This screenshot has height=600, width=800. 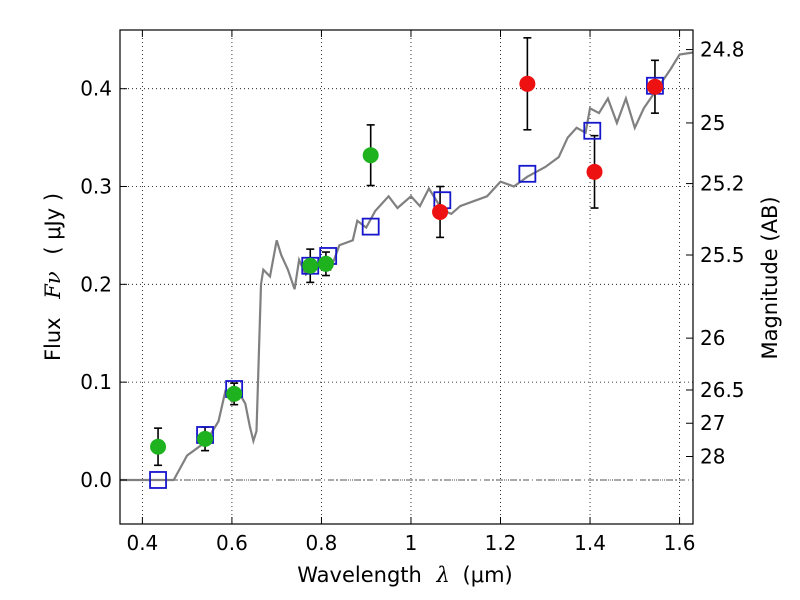 I want to click on y2-tick-label: 27, so click(x=712, y=423).